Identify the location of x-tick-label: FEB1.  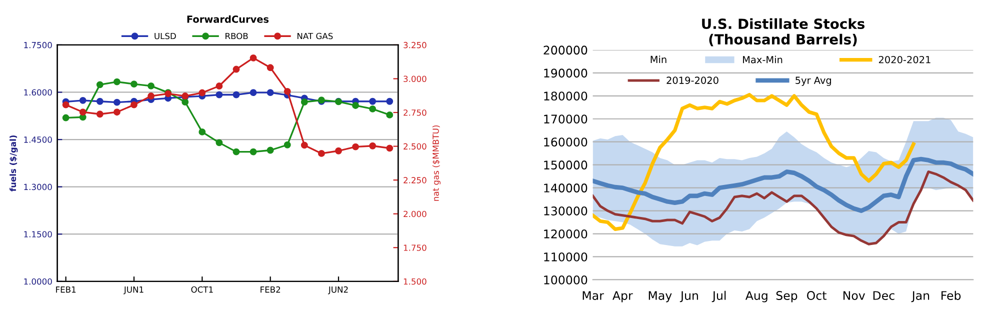
(66, 289).